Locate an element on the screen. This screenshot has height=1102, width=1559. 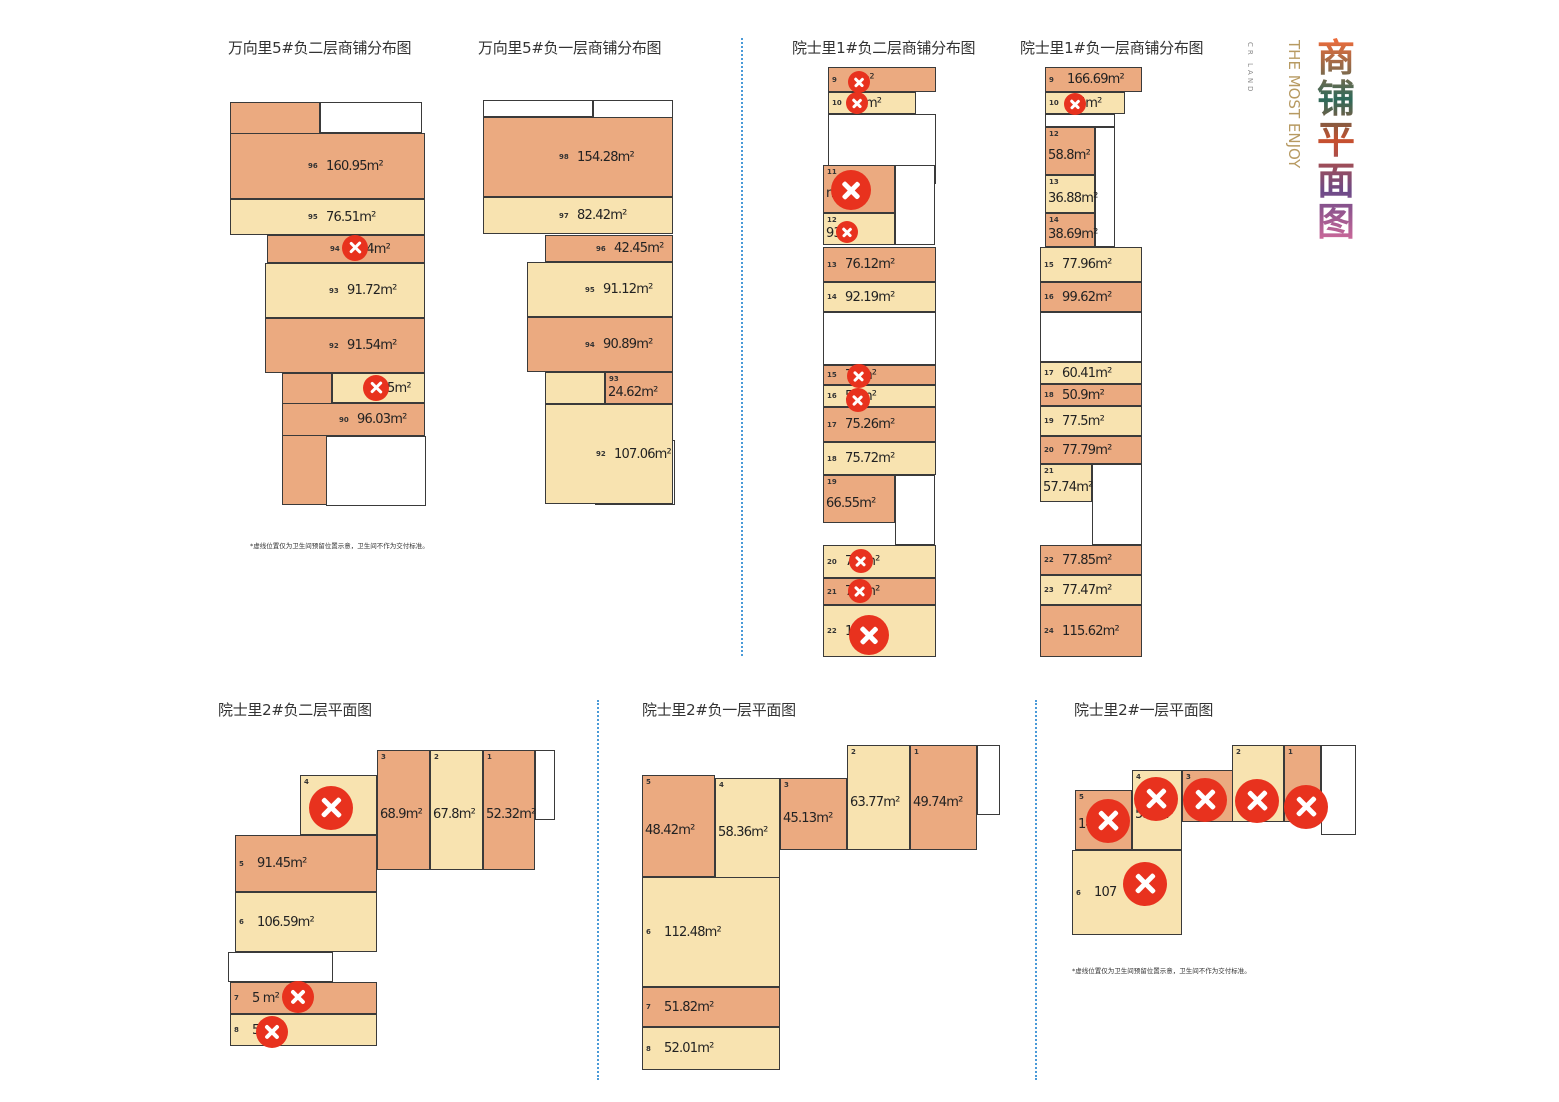
shop-area: 60.41m² is located at coordinates (1087, 373).